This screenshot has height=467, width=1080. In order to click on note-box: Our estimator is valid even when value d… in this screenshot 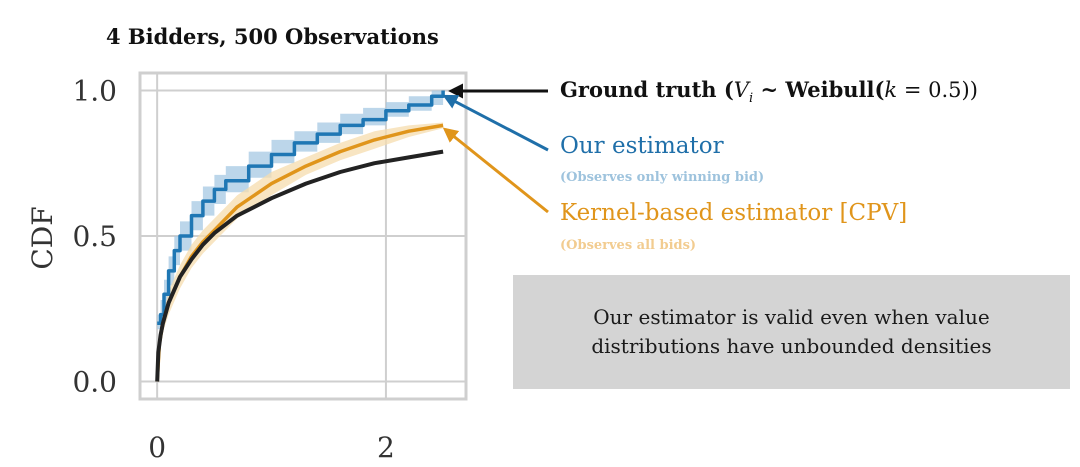, I will do `click(791, 332)`.